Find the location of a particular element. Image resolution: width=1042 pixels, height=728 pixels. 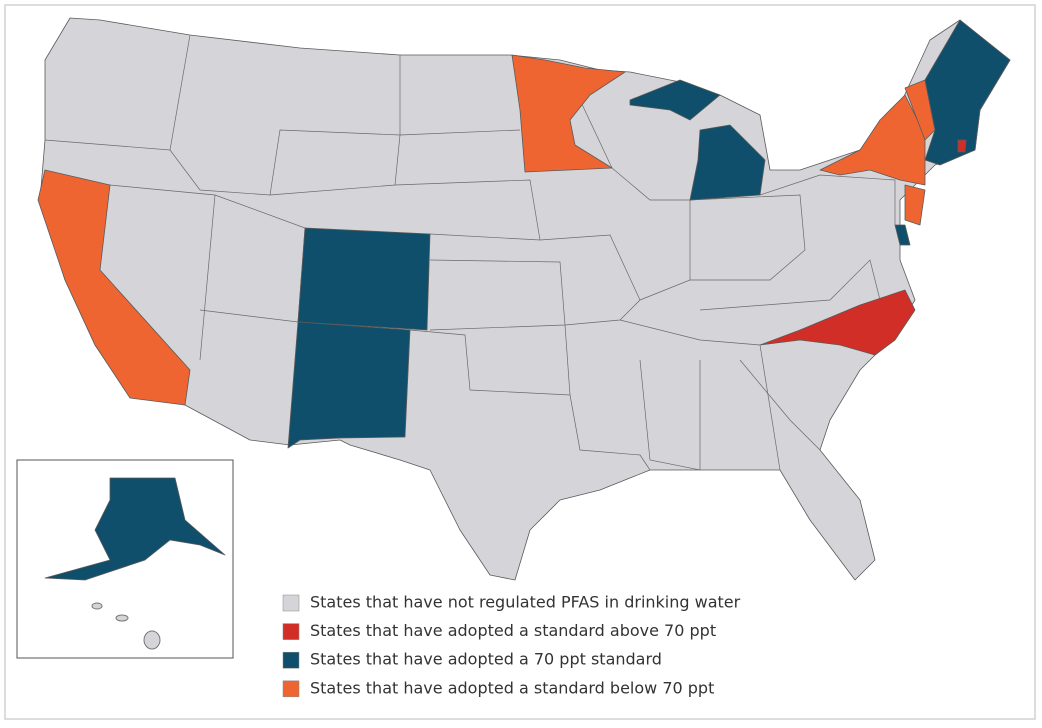

michigan-lower is located at coordinates (727, 162).